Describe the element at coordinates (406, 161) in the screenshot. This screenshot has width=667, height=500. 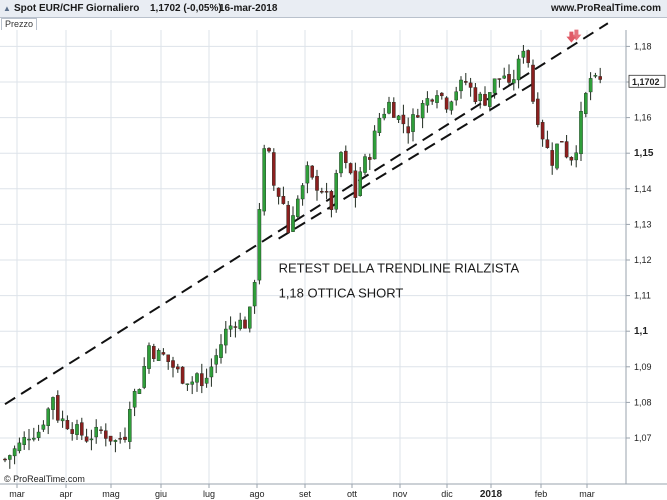
I see `trendline` at that location.